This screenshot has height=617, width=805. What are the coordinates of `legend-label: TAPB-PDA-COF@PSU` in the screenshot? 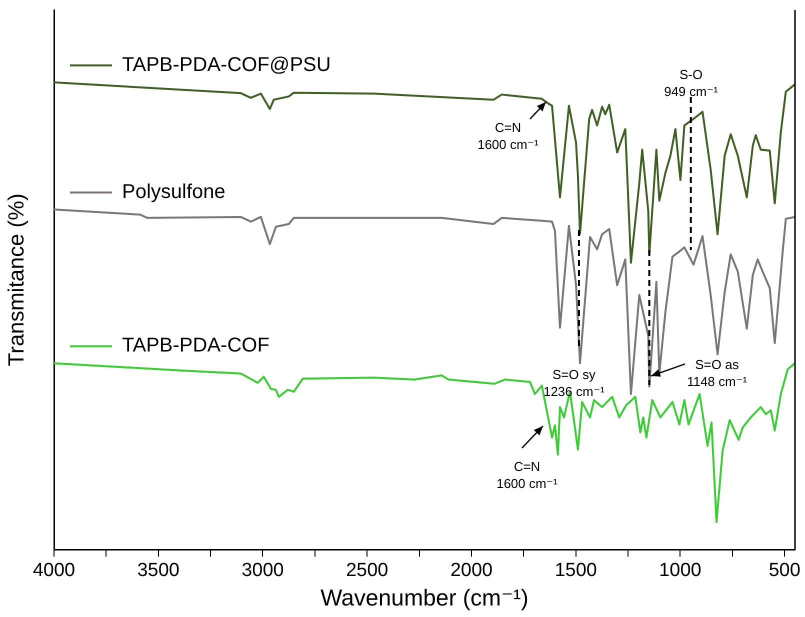 It's located at (226, 65).